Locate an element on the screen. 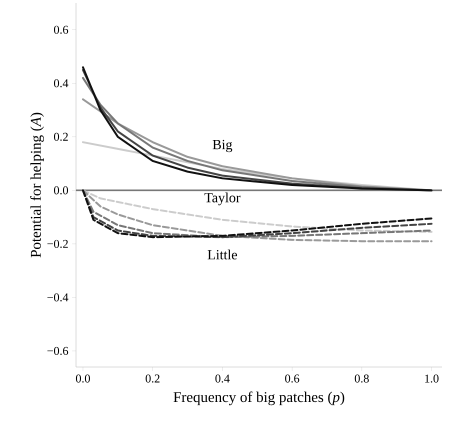 The image size is (452, 438). annotation: Little is located at coordinates (223, 255).